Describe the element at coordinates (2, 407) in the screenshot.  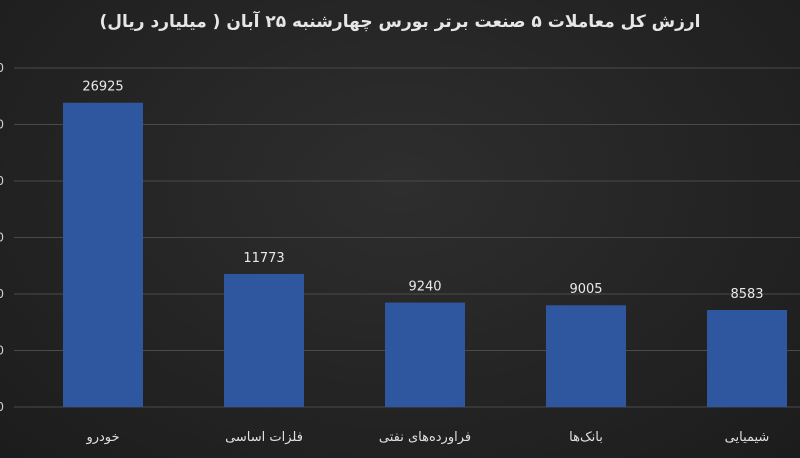
I see `y-tick-label-0: 0` at that location.